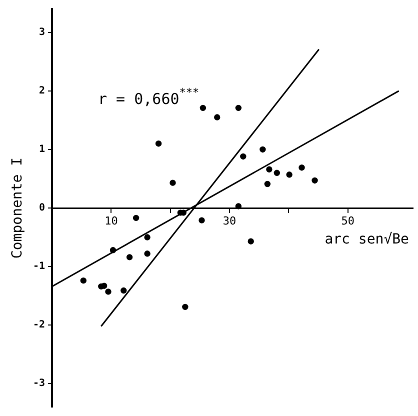 The height and width of the screenshot is (416, 418). Describe the element at coordinates (39, 384) in the screenshot. I see `y-tick-label: -3` at that location.